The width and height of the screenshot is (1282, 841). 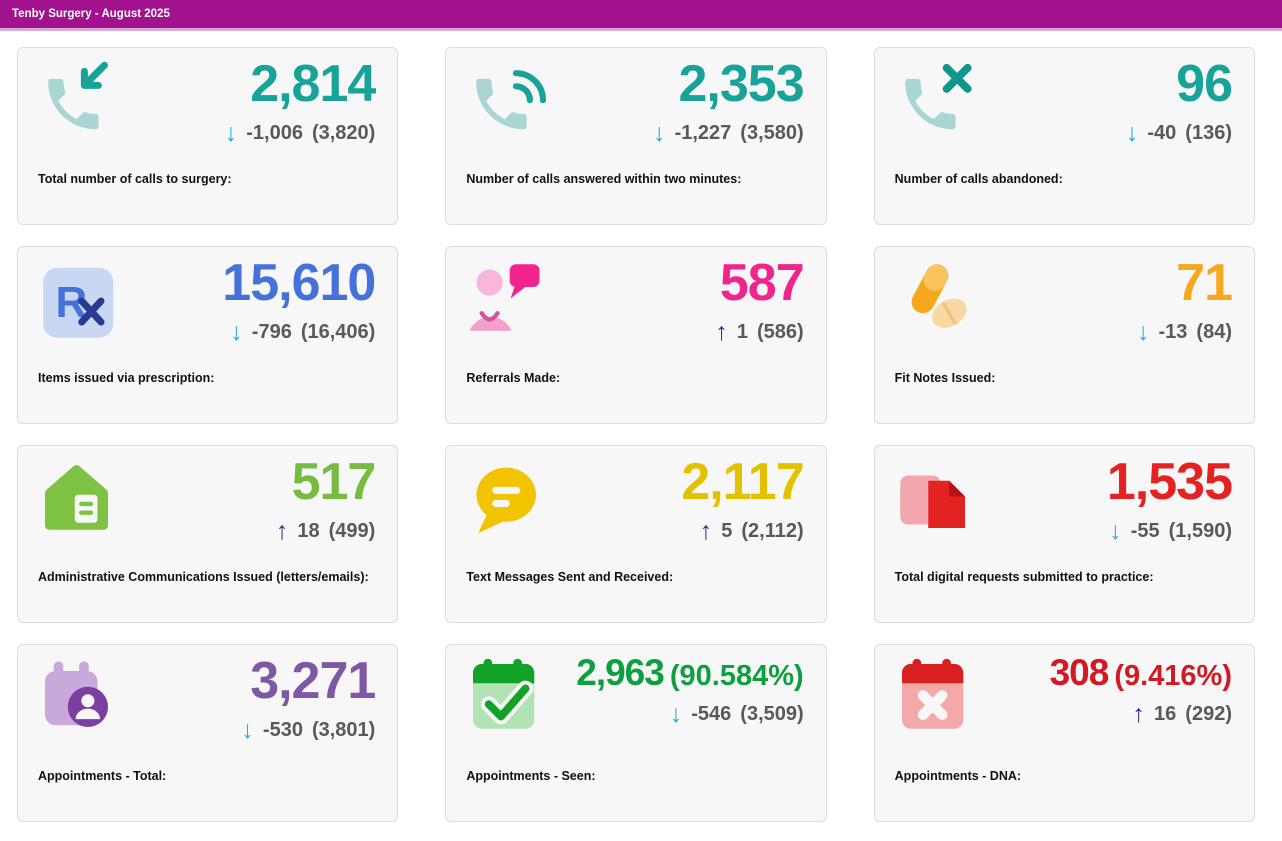 What do you see at coordinates (282, 730) in the screenshot?
I see `kpi-change-value: -530` at bounding box center [282, 730].